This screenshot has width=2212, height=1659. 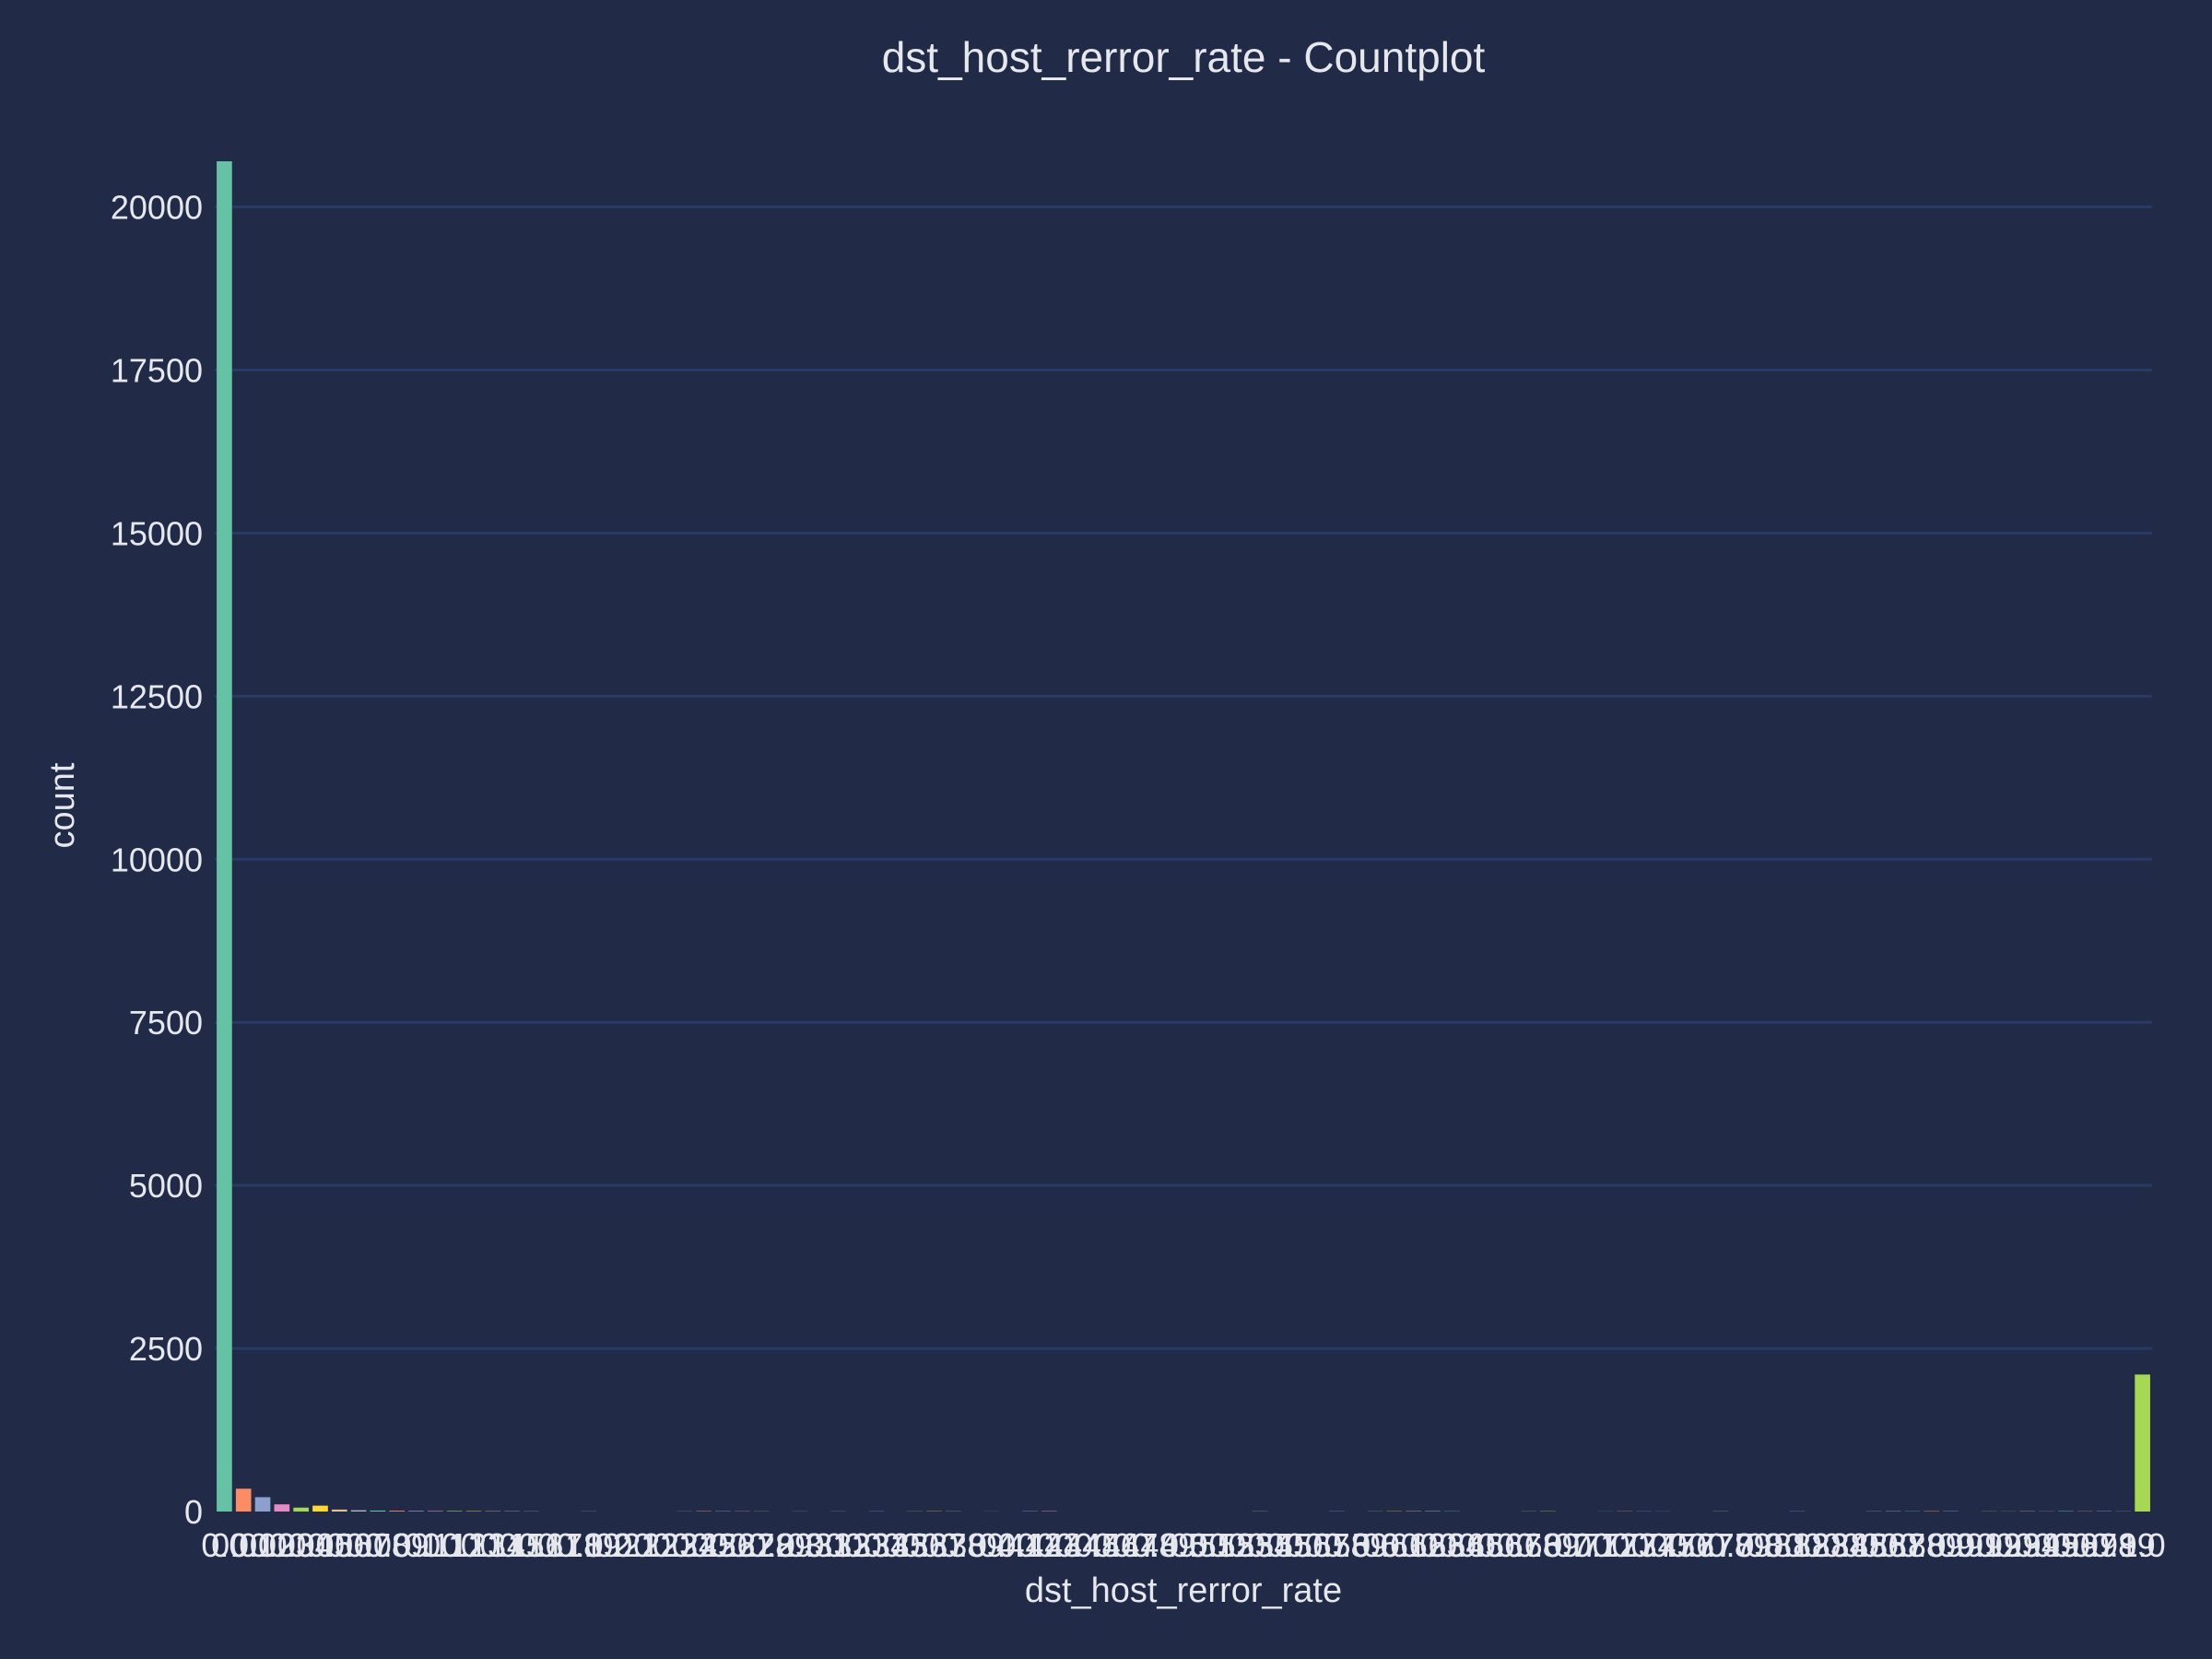 I want to click on x-tick-label: 0.73, so click(x=1625, y=1545).